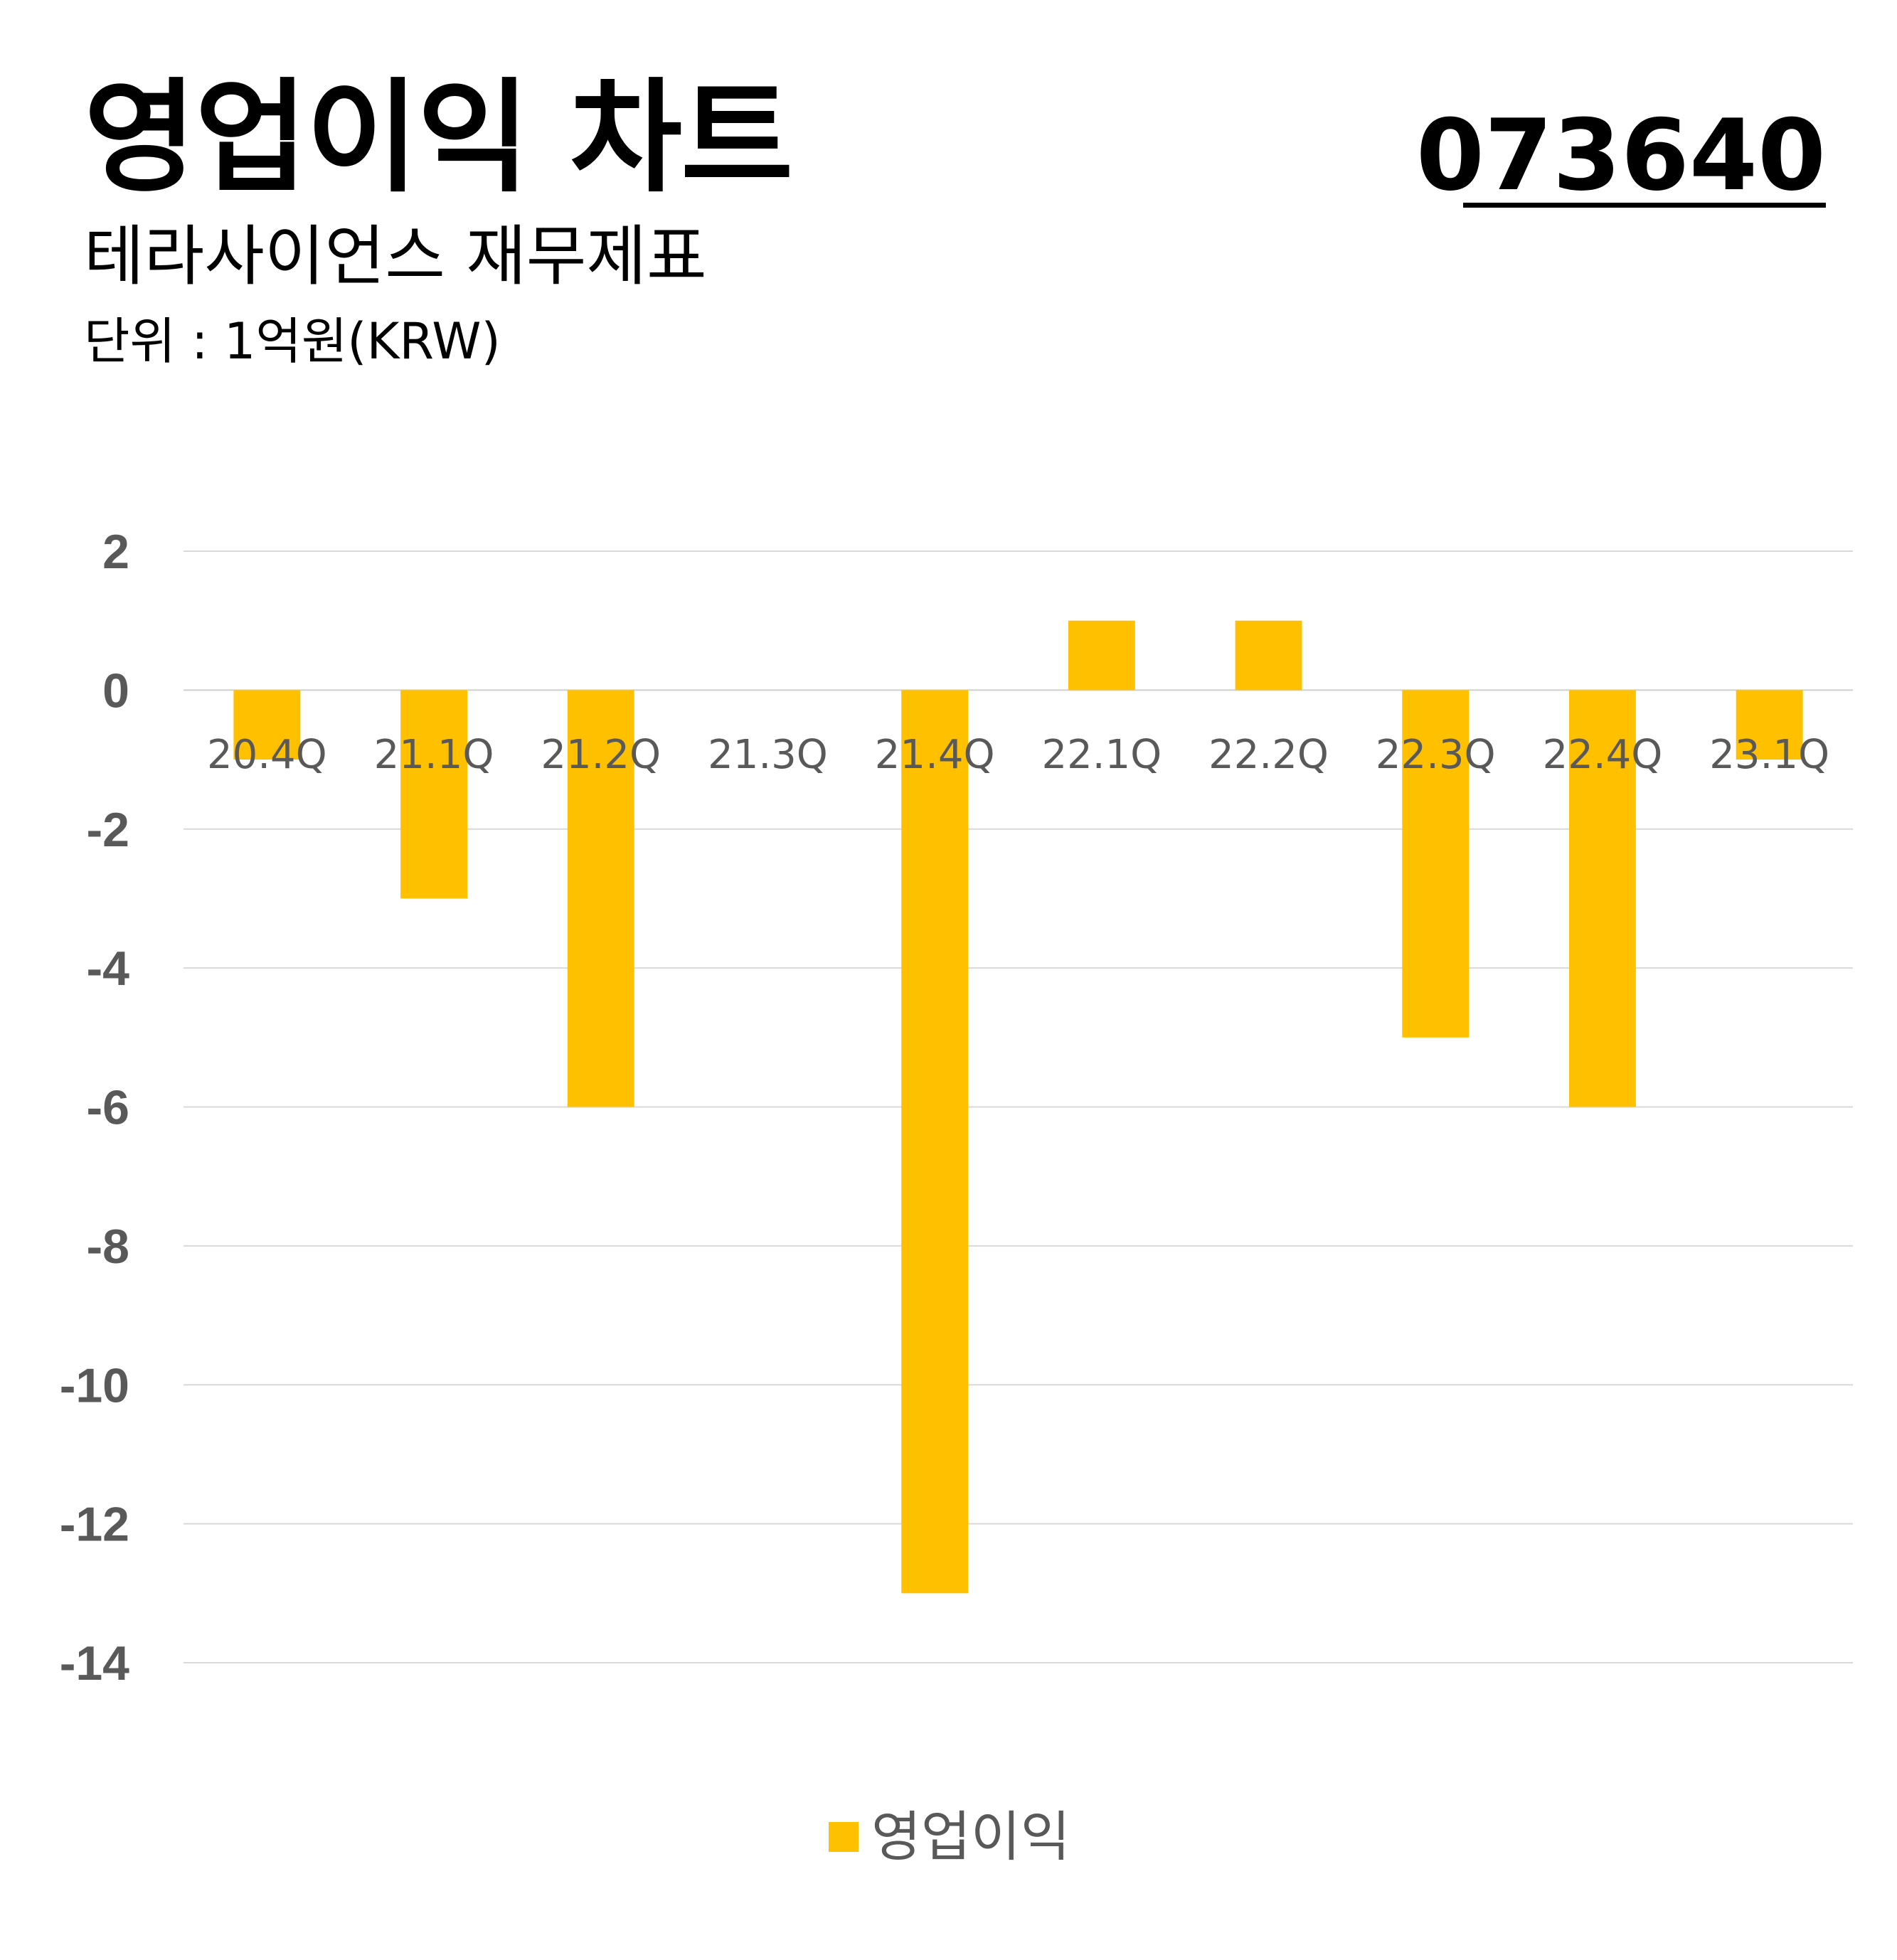 Image resolution: width=1897 pixels, height=1960 pixels. I want to click on x-tick-label: 23.1Q, so click(1769, 755).